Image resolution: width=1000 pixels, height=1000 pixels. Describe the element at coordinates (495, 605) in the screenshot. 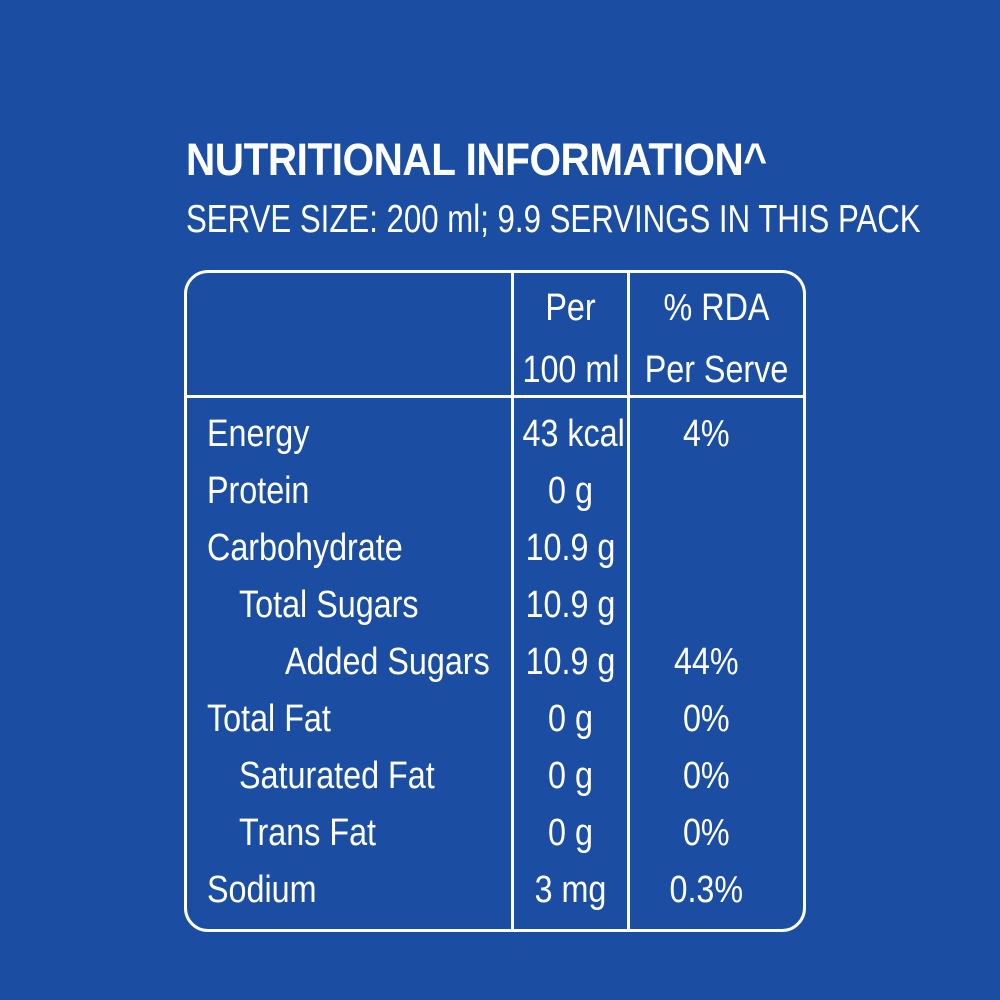

I see `table-row: Total Sugars 10.9 g` at that location.